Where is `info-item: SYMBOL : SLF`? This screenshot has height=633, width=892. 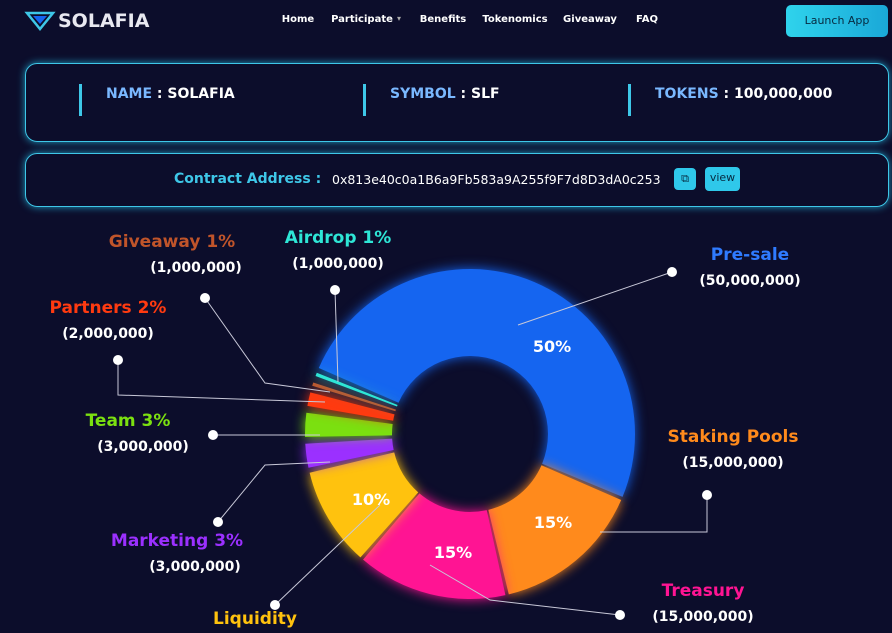
info-item: SYMBOL : SLF is located at coordinates (431, 100).